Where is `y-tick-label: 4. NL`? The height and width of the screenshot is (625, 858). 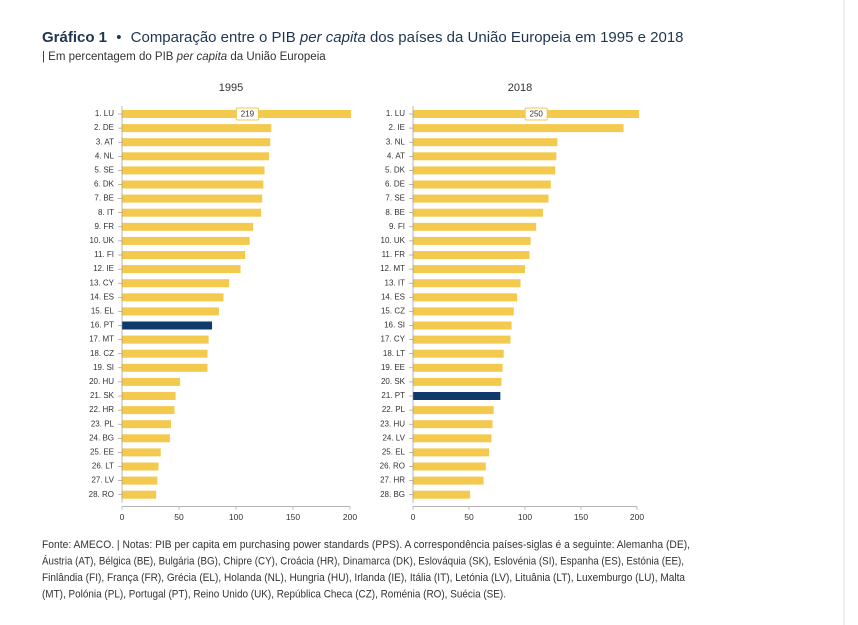 y-tick-label: 4. NL is located at coordinates (105, 155).